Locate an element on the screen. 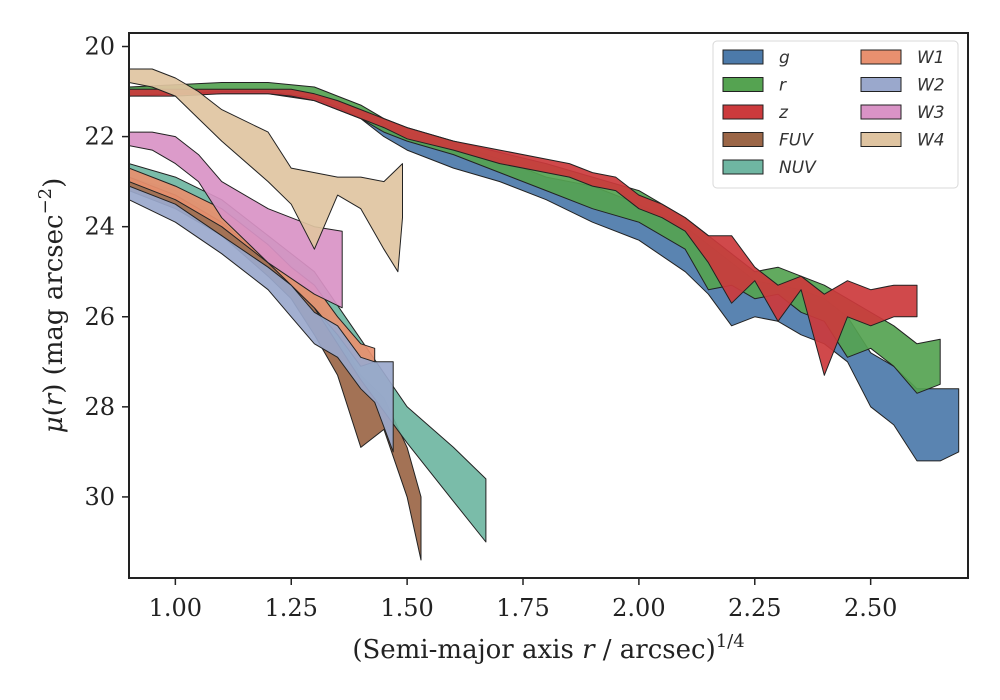 This screenshot has width=1000, height=700. legend-swatch-r is located at coordinates (743, 84).